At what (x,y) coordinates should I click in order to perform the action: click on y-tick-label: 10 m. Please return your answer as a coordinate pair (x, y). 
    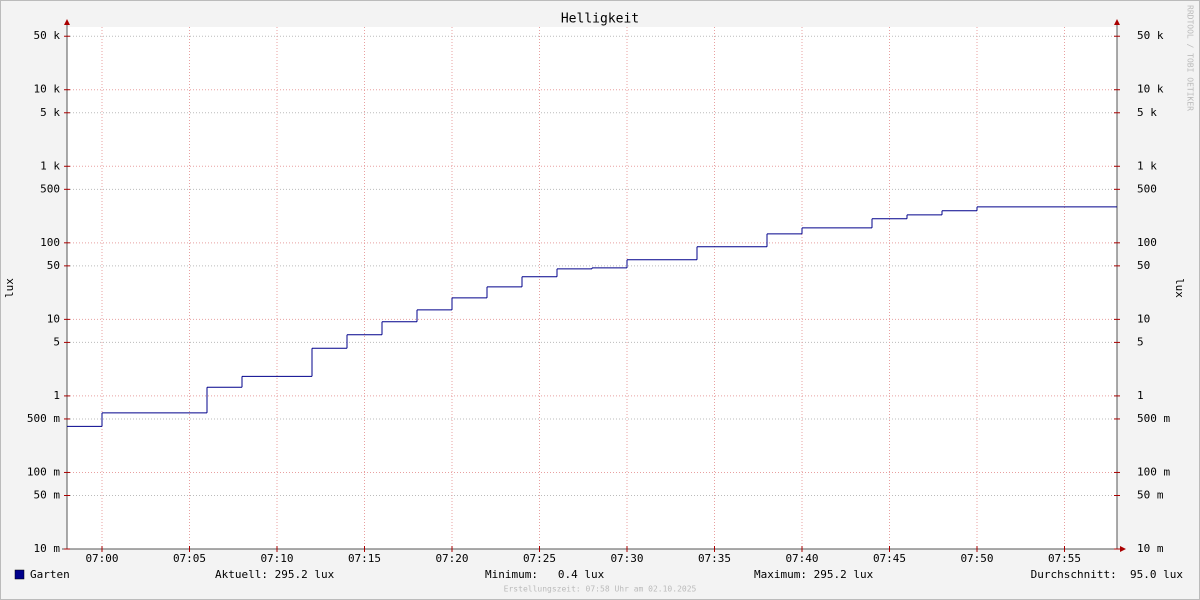
    Looking at the image, I should click on (47, 548).